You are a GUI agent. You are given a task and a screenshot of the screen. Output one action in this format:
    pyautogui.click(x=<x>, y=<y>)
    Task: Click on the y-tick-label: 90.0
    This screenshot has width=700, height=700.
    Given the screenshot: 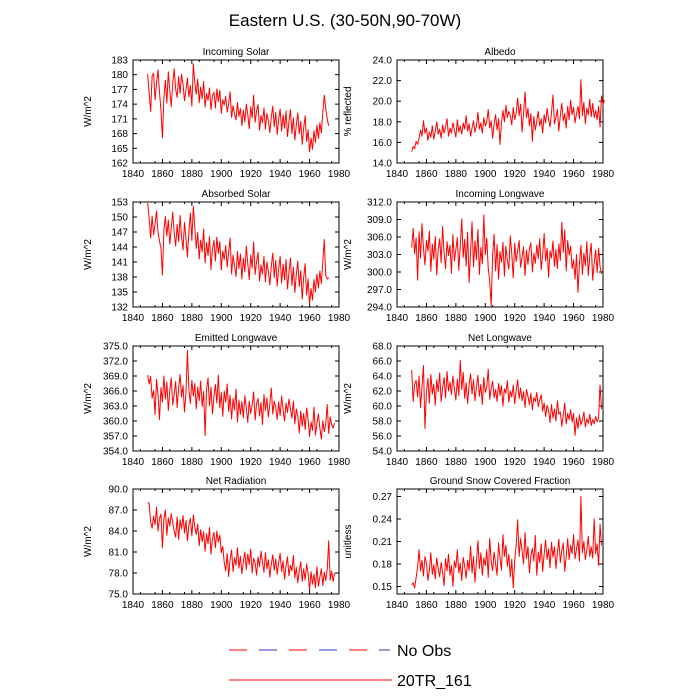 What is the action you would take?
    pyautogui.click(x=119, y=490)
    